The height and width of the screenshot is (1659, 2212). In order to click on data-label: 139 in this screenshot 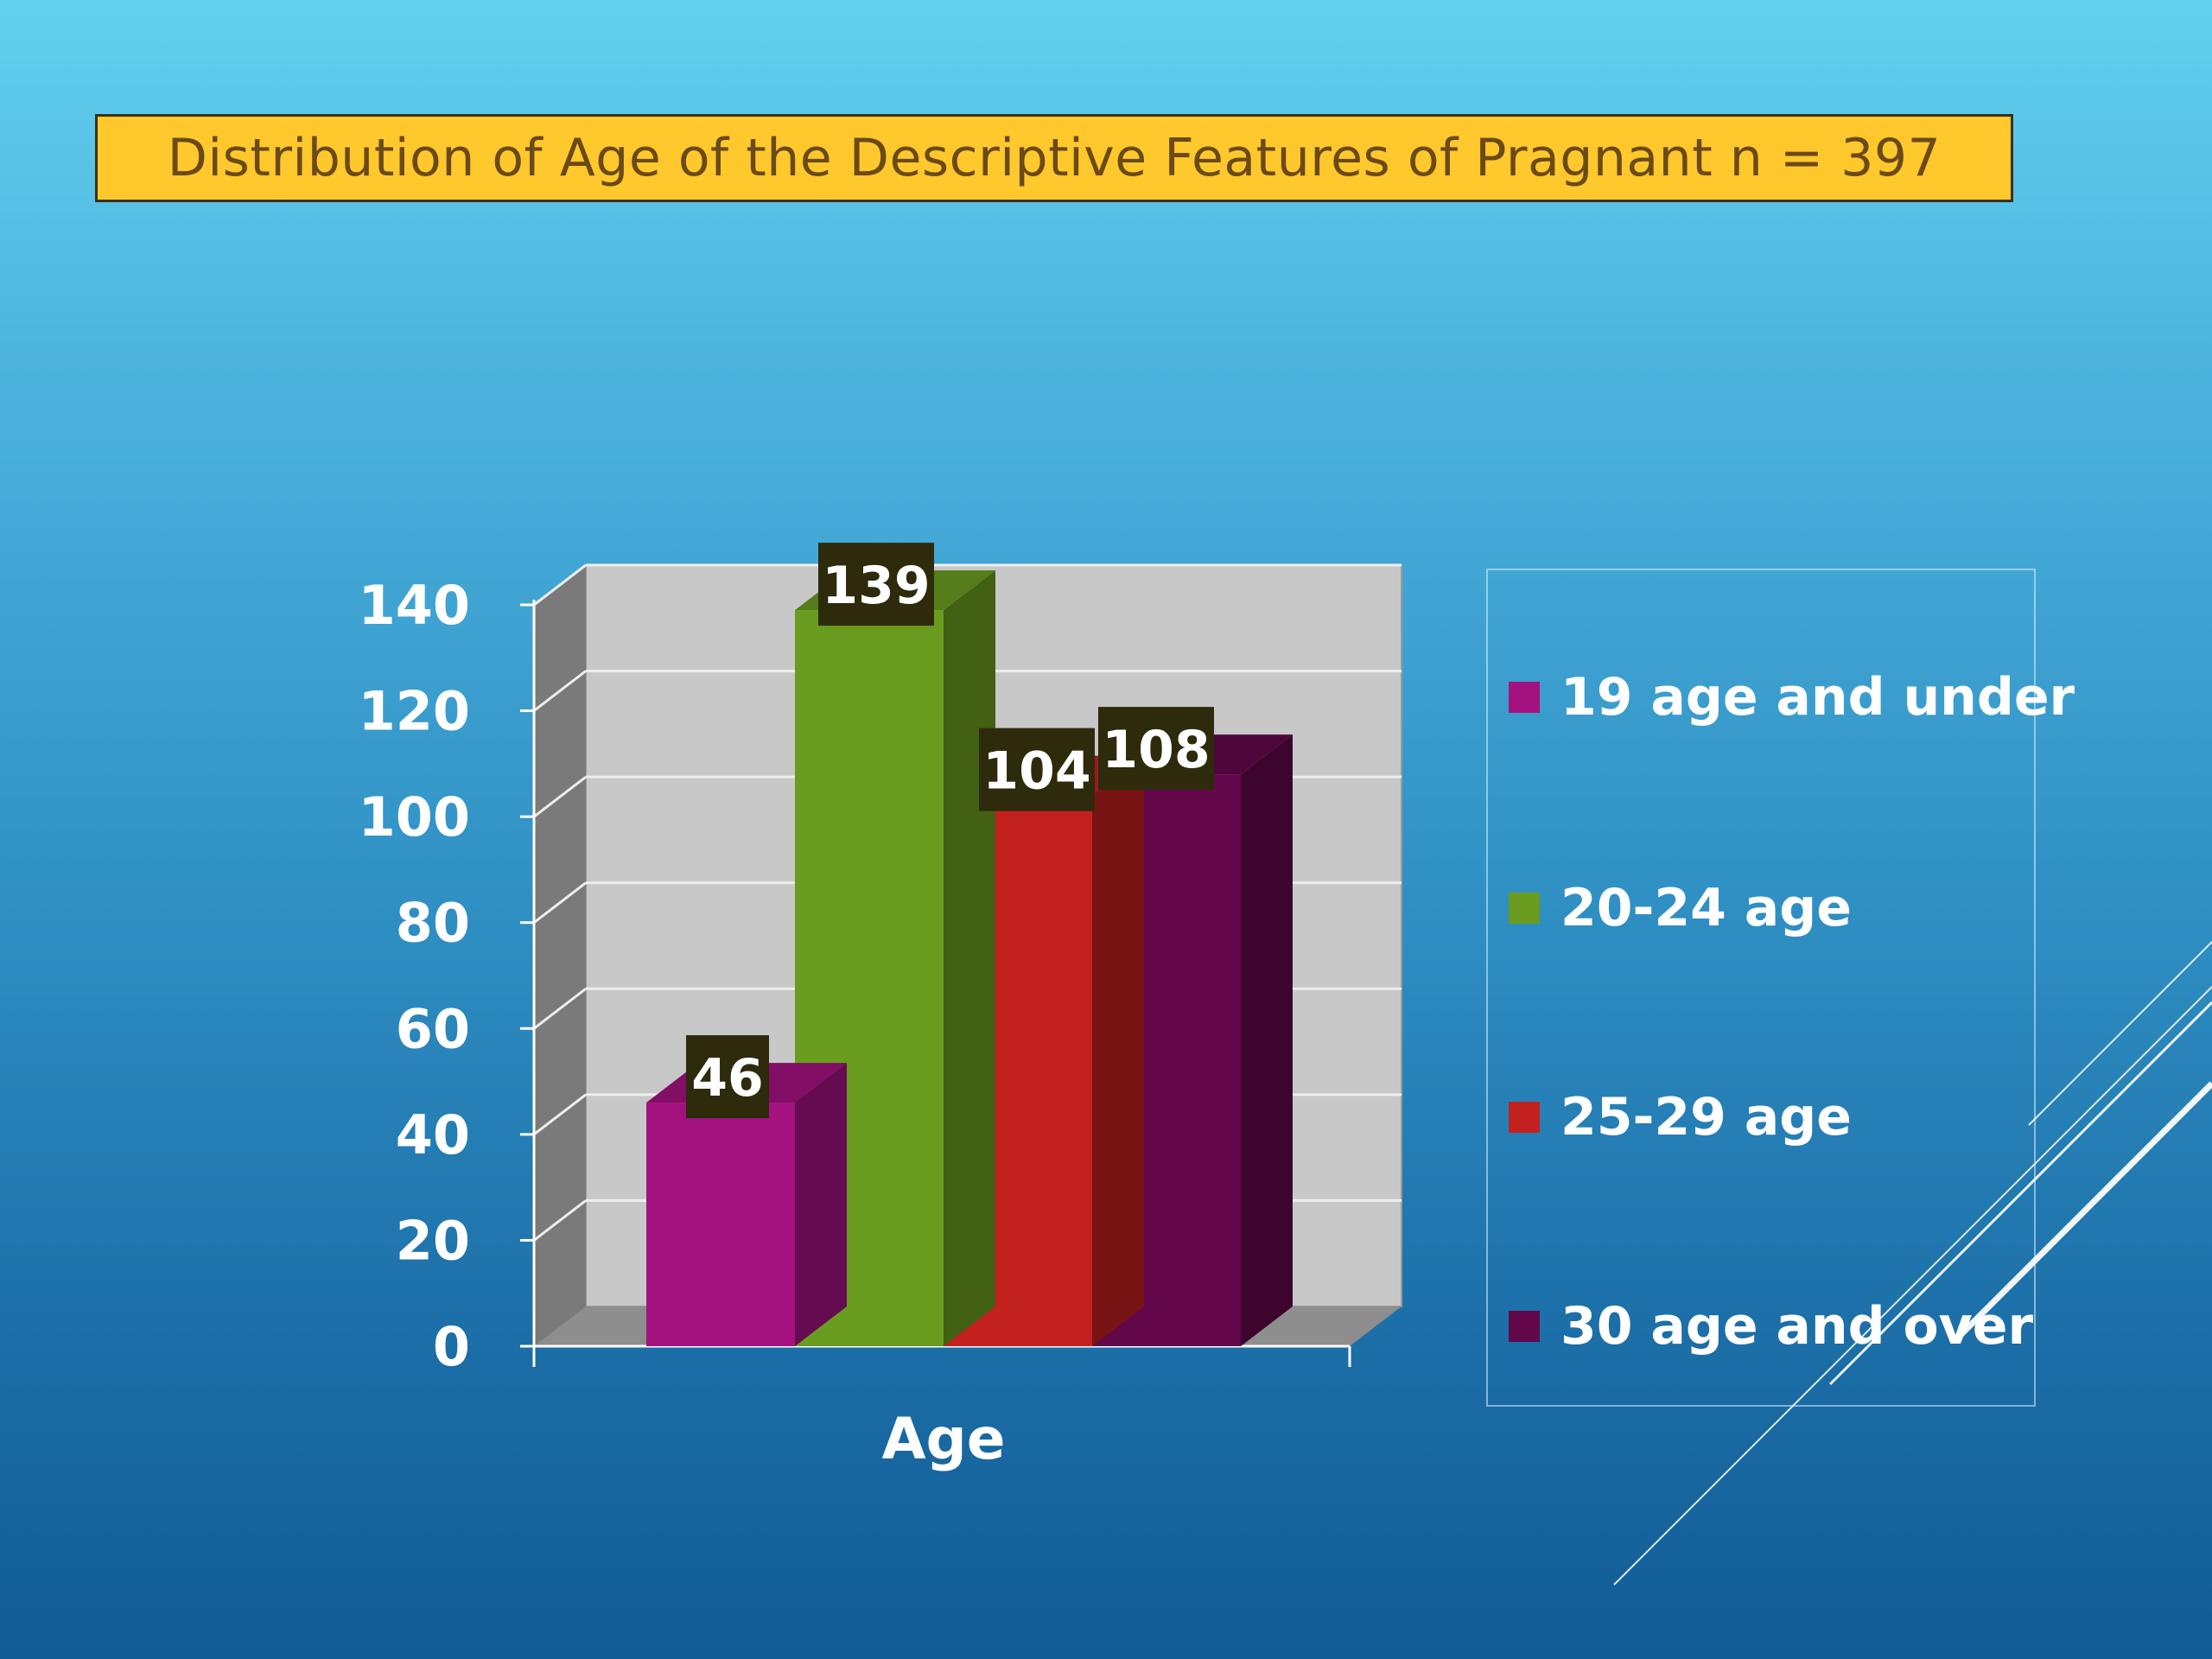, I will do `click(876, 586)`.